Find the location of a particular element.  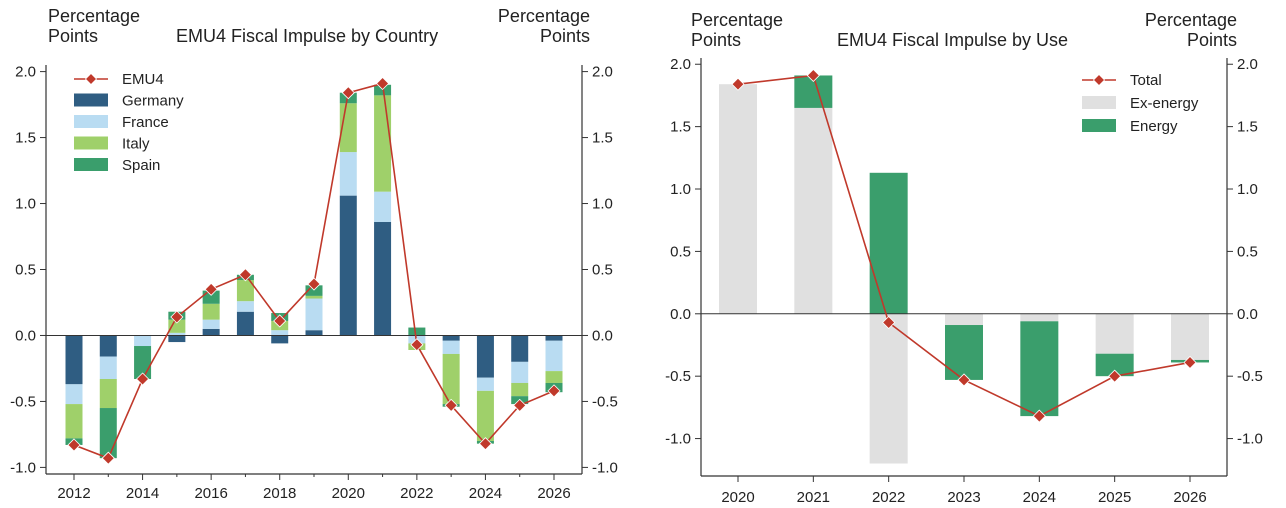

right-axis-unit-label: Percentage Points is located at coordinates (1190, 30).